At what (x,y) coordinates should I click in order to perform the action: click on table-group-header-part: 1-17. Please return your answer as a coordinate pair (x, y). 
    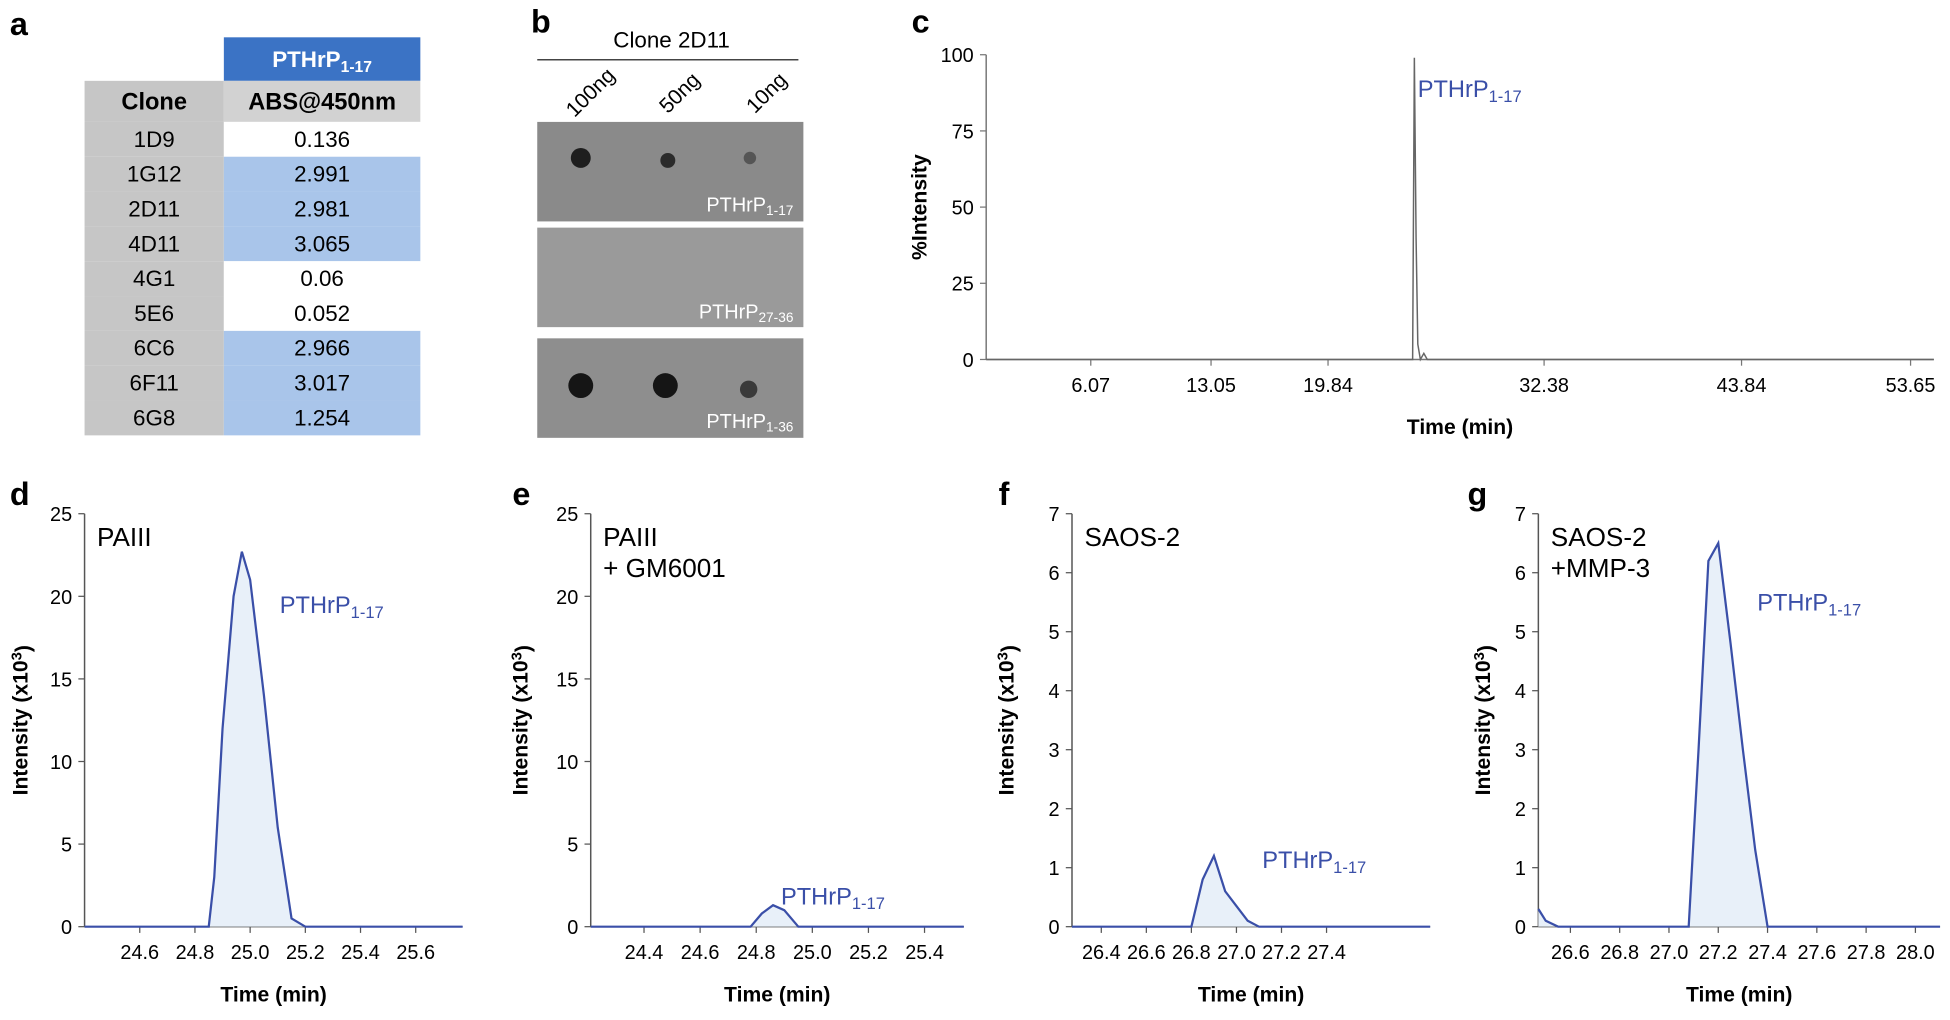
    Looking at the image, I should click on (357, 67).